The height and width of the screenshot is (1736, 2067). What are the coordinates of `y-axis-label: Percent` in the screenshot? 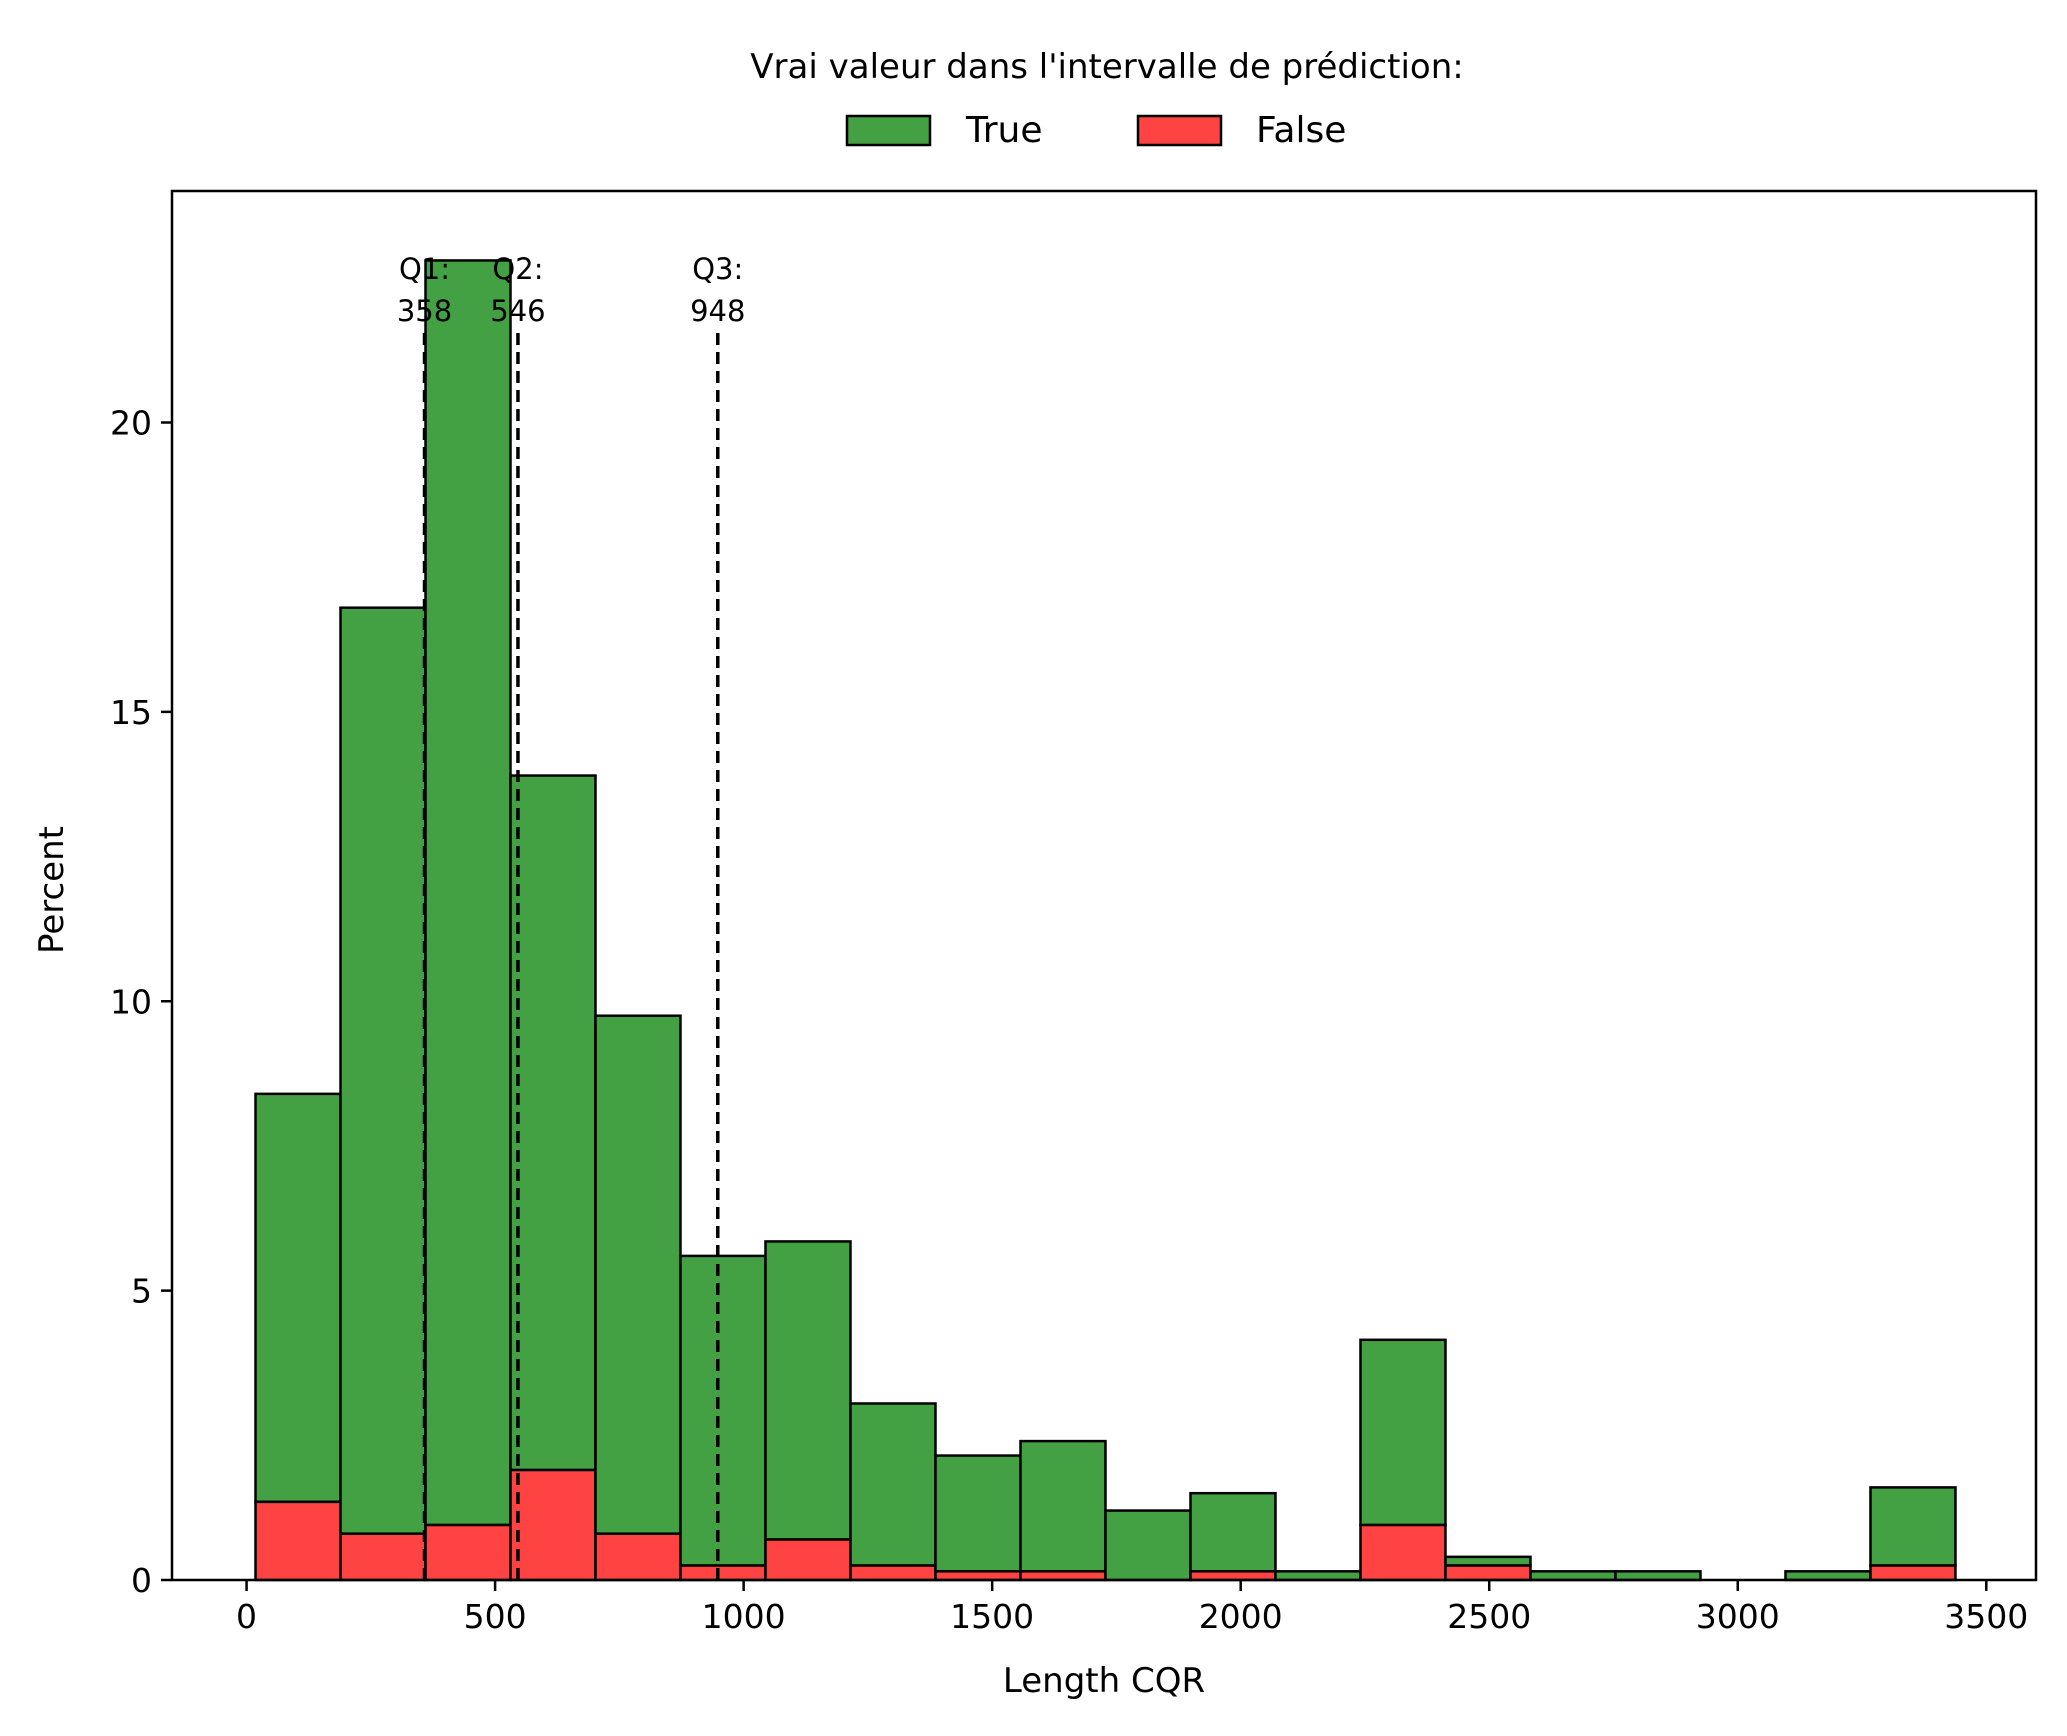 It's located at (52, 890).